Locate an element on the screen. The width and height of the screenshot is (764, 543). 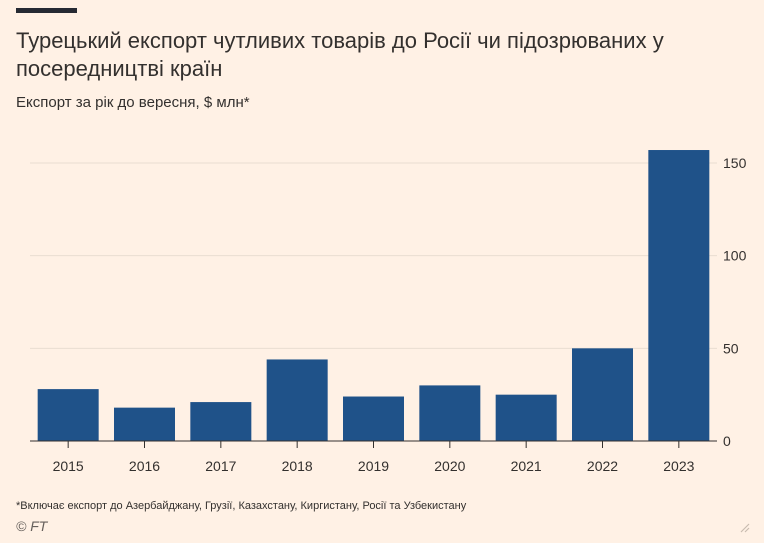
bar-2018 is located at coordinates (297, 400).